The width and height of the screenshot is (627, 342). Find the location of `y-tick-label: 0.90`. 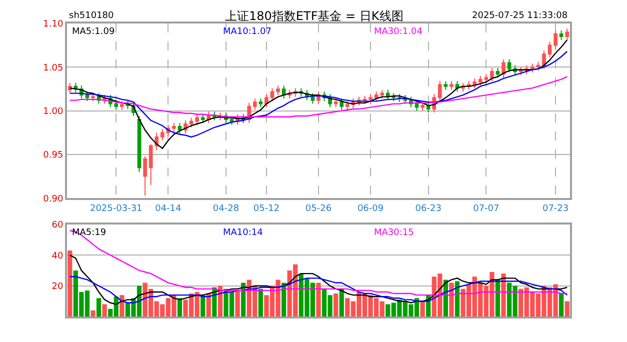

y-tick-label: 0.90 is located at coordinates (53, 199).